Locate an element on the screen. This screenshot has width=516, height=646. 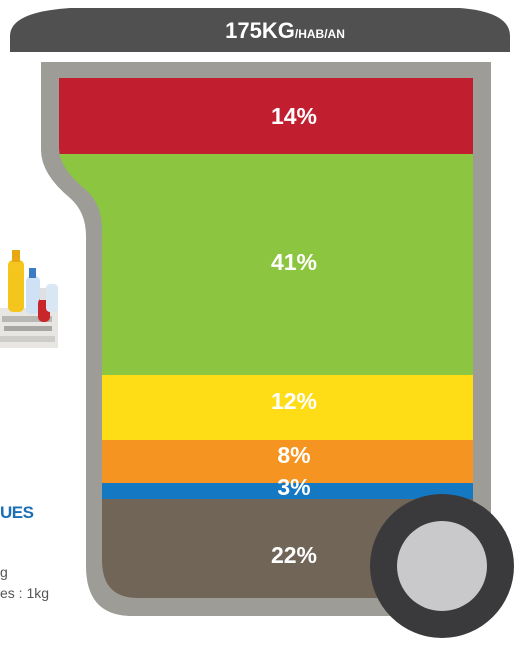
segment-label-2: 41% is located at coordinates (294, 262).